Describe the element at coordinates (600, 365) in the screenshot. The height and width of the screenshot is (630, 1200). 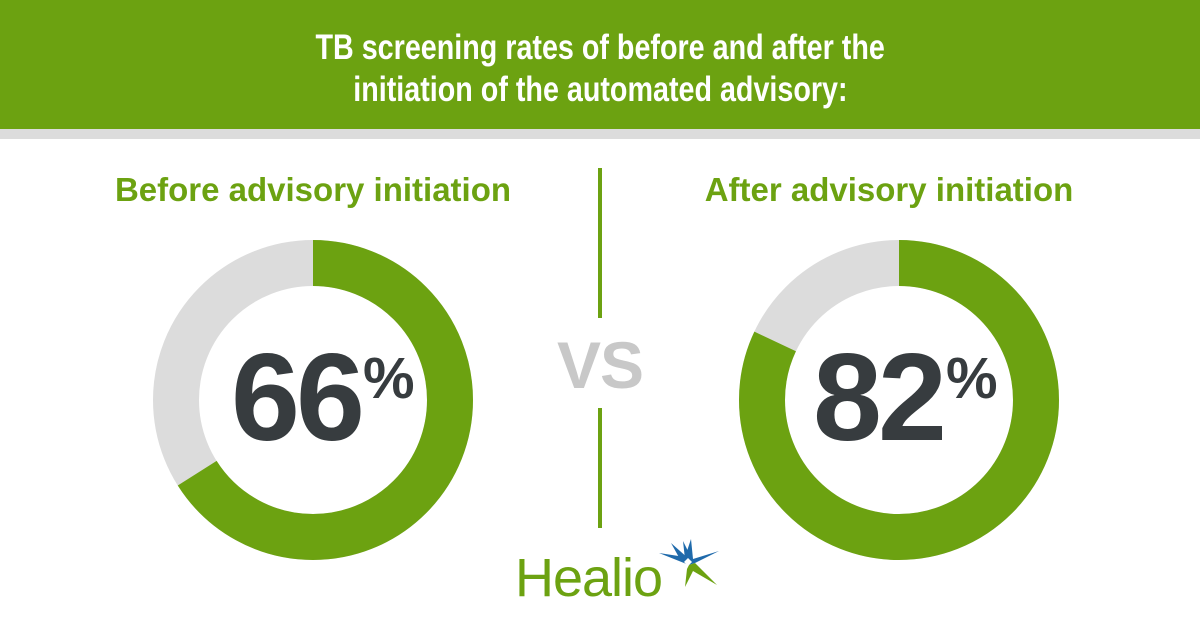
I see `vs-label: VS` at that location.